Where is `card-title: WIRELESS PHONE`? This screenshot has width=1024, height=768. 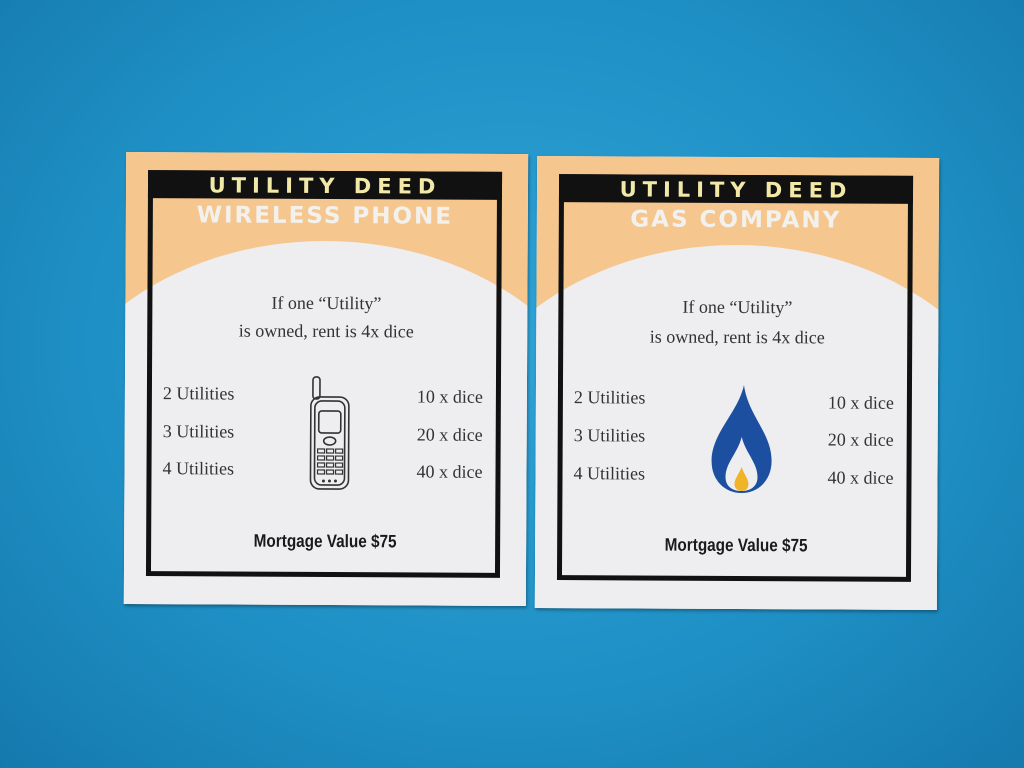 card-title: WIRELESS PHONE is located at coordinates (325, 216).